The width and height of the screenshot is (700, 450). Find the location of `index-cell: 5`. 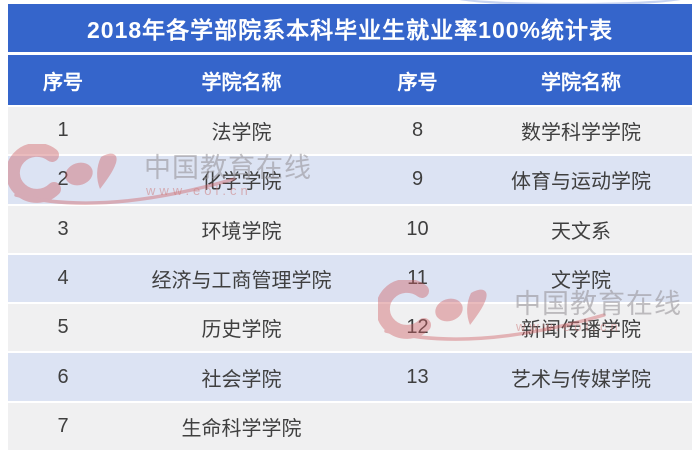

index-cell: 5 is located at coordinates (63, 327).